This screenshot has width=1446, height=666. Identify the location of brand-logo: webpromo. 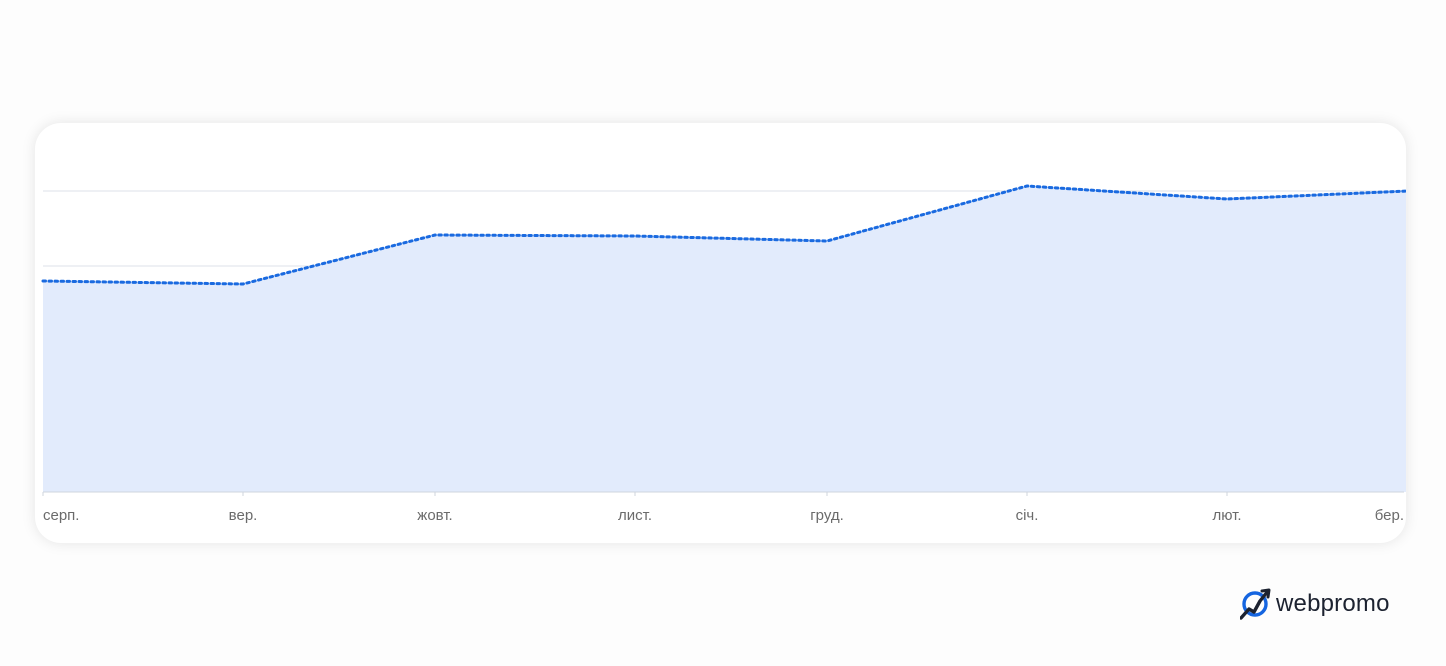
(1315, 604).